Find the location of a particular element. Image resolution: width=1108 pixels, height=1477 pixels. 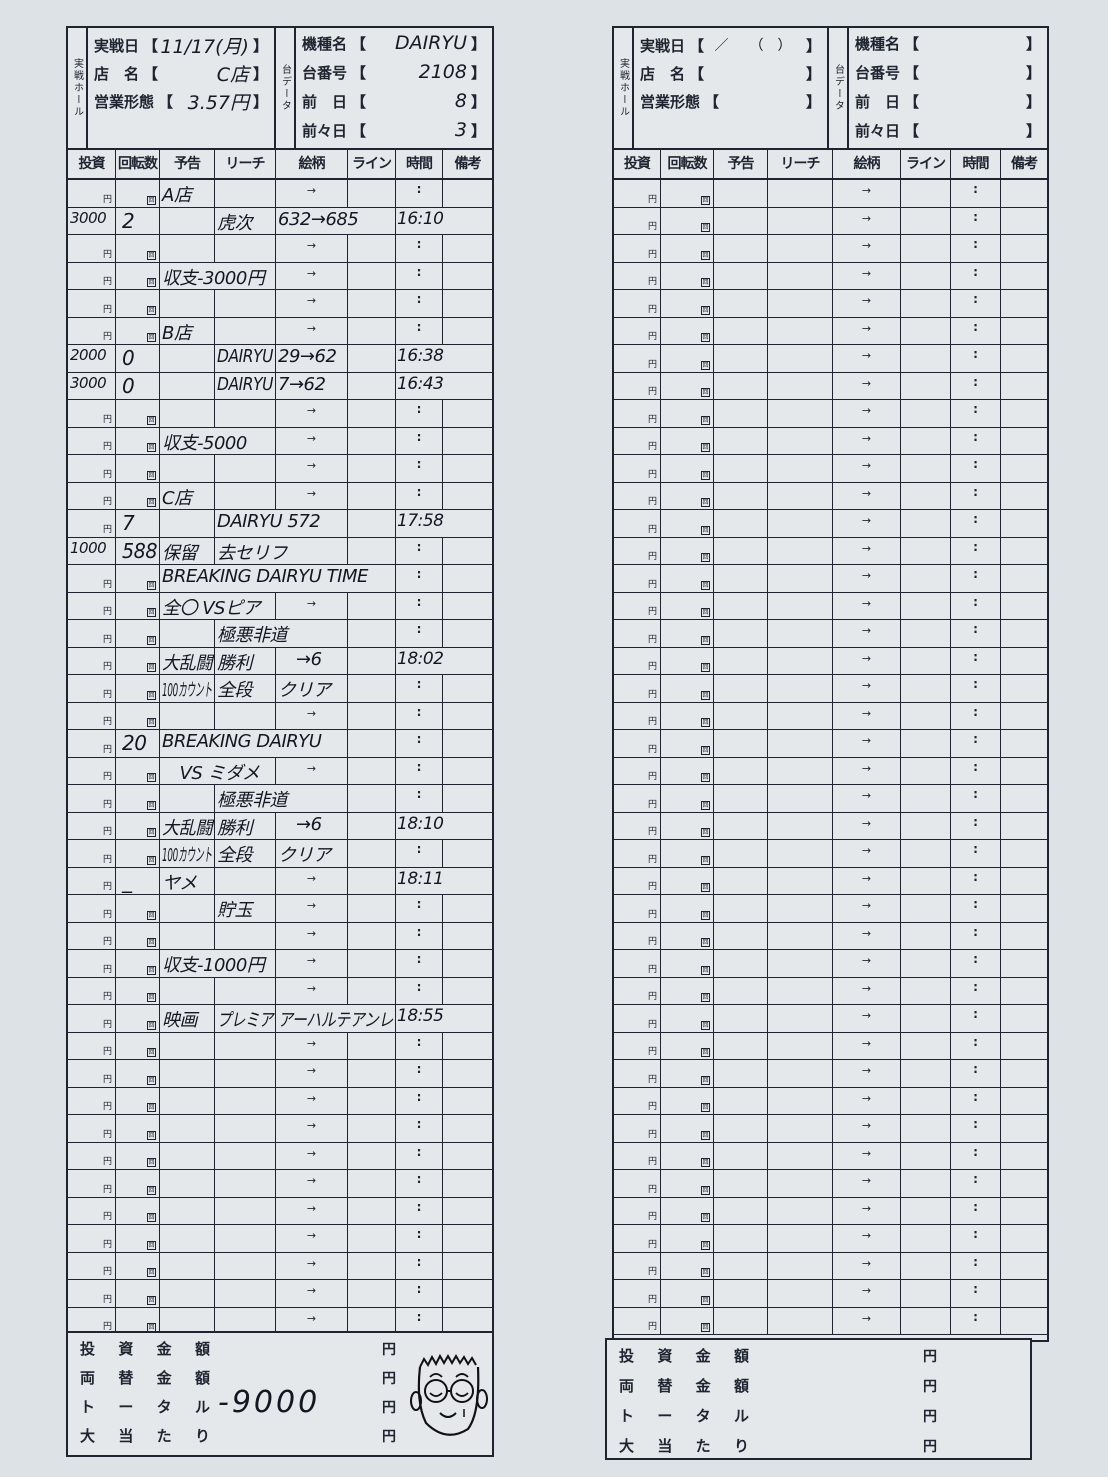

time-cell: 18:02 is located at coordinates (444, 661).